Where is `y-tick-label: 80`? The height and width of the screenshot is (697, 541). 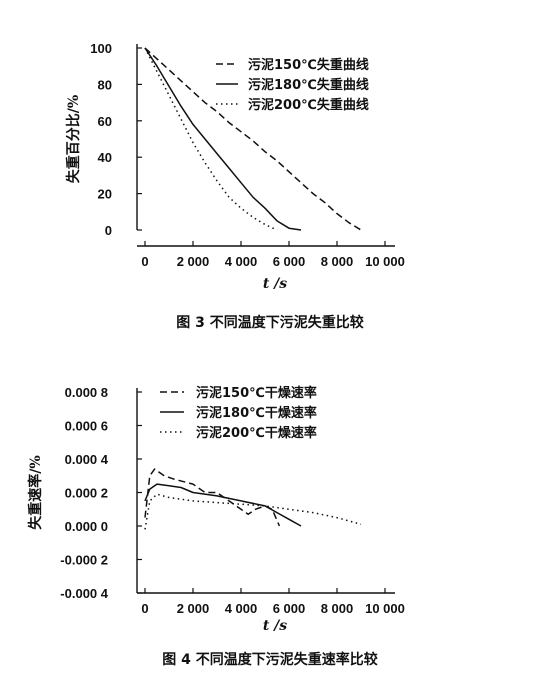 y-tick-label: 80 is located at coordinates (105, 84).